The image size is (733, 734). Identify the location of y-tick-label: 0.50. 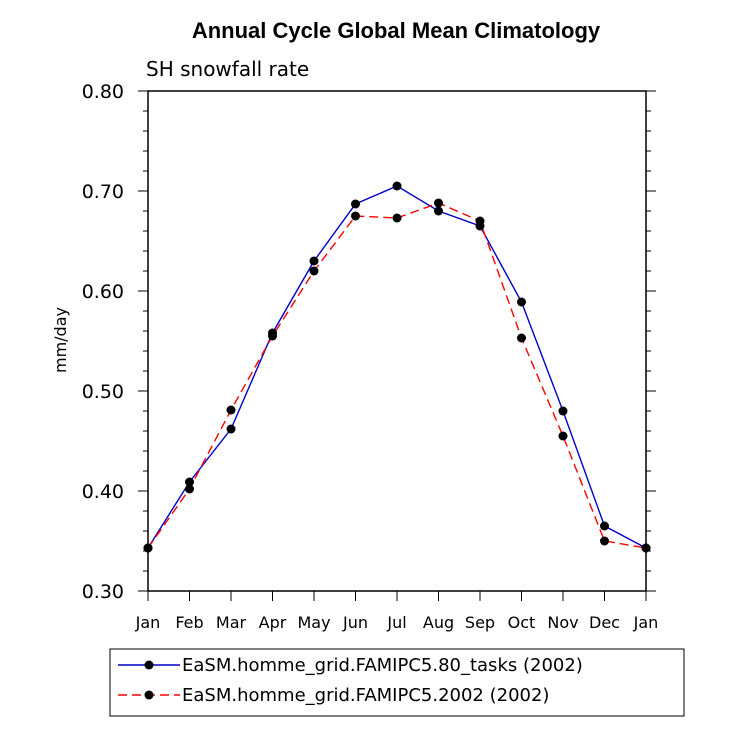
(103, 392).